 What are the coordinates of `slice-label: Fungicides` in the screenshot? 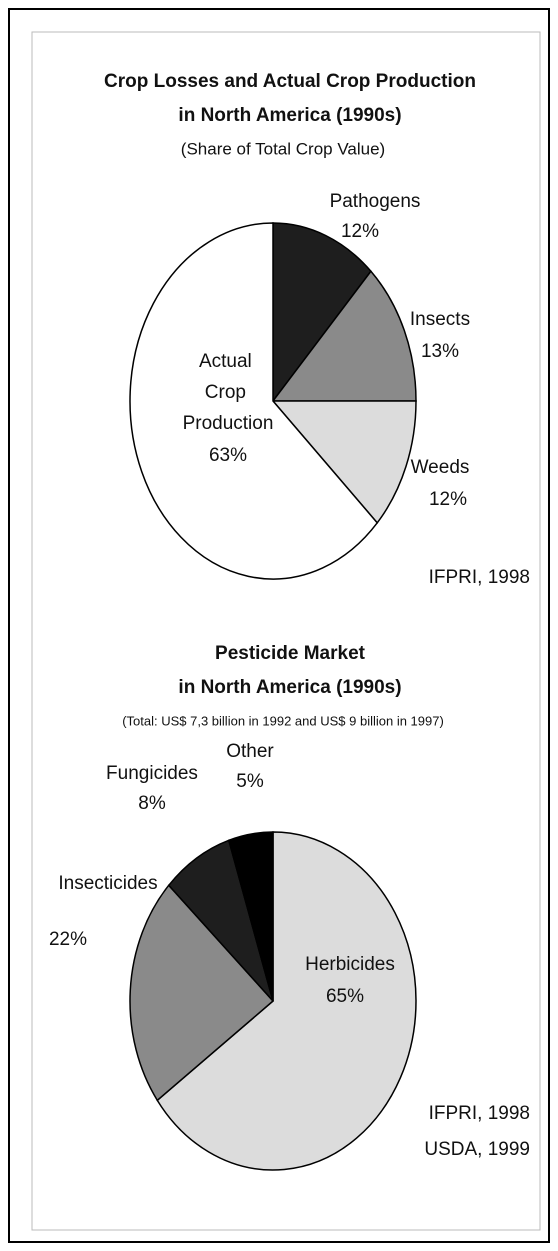 It's located at (152, 773).